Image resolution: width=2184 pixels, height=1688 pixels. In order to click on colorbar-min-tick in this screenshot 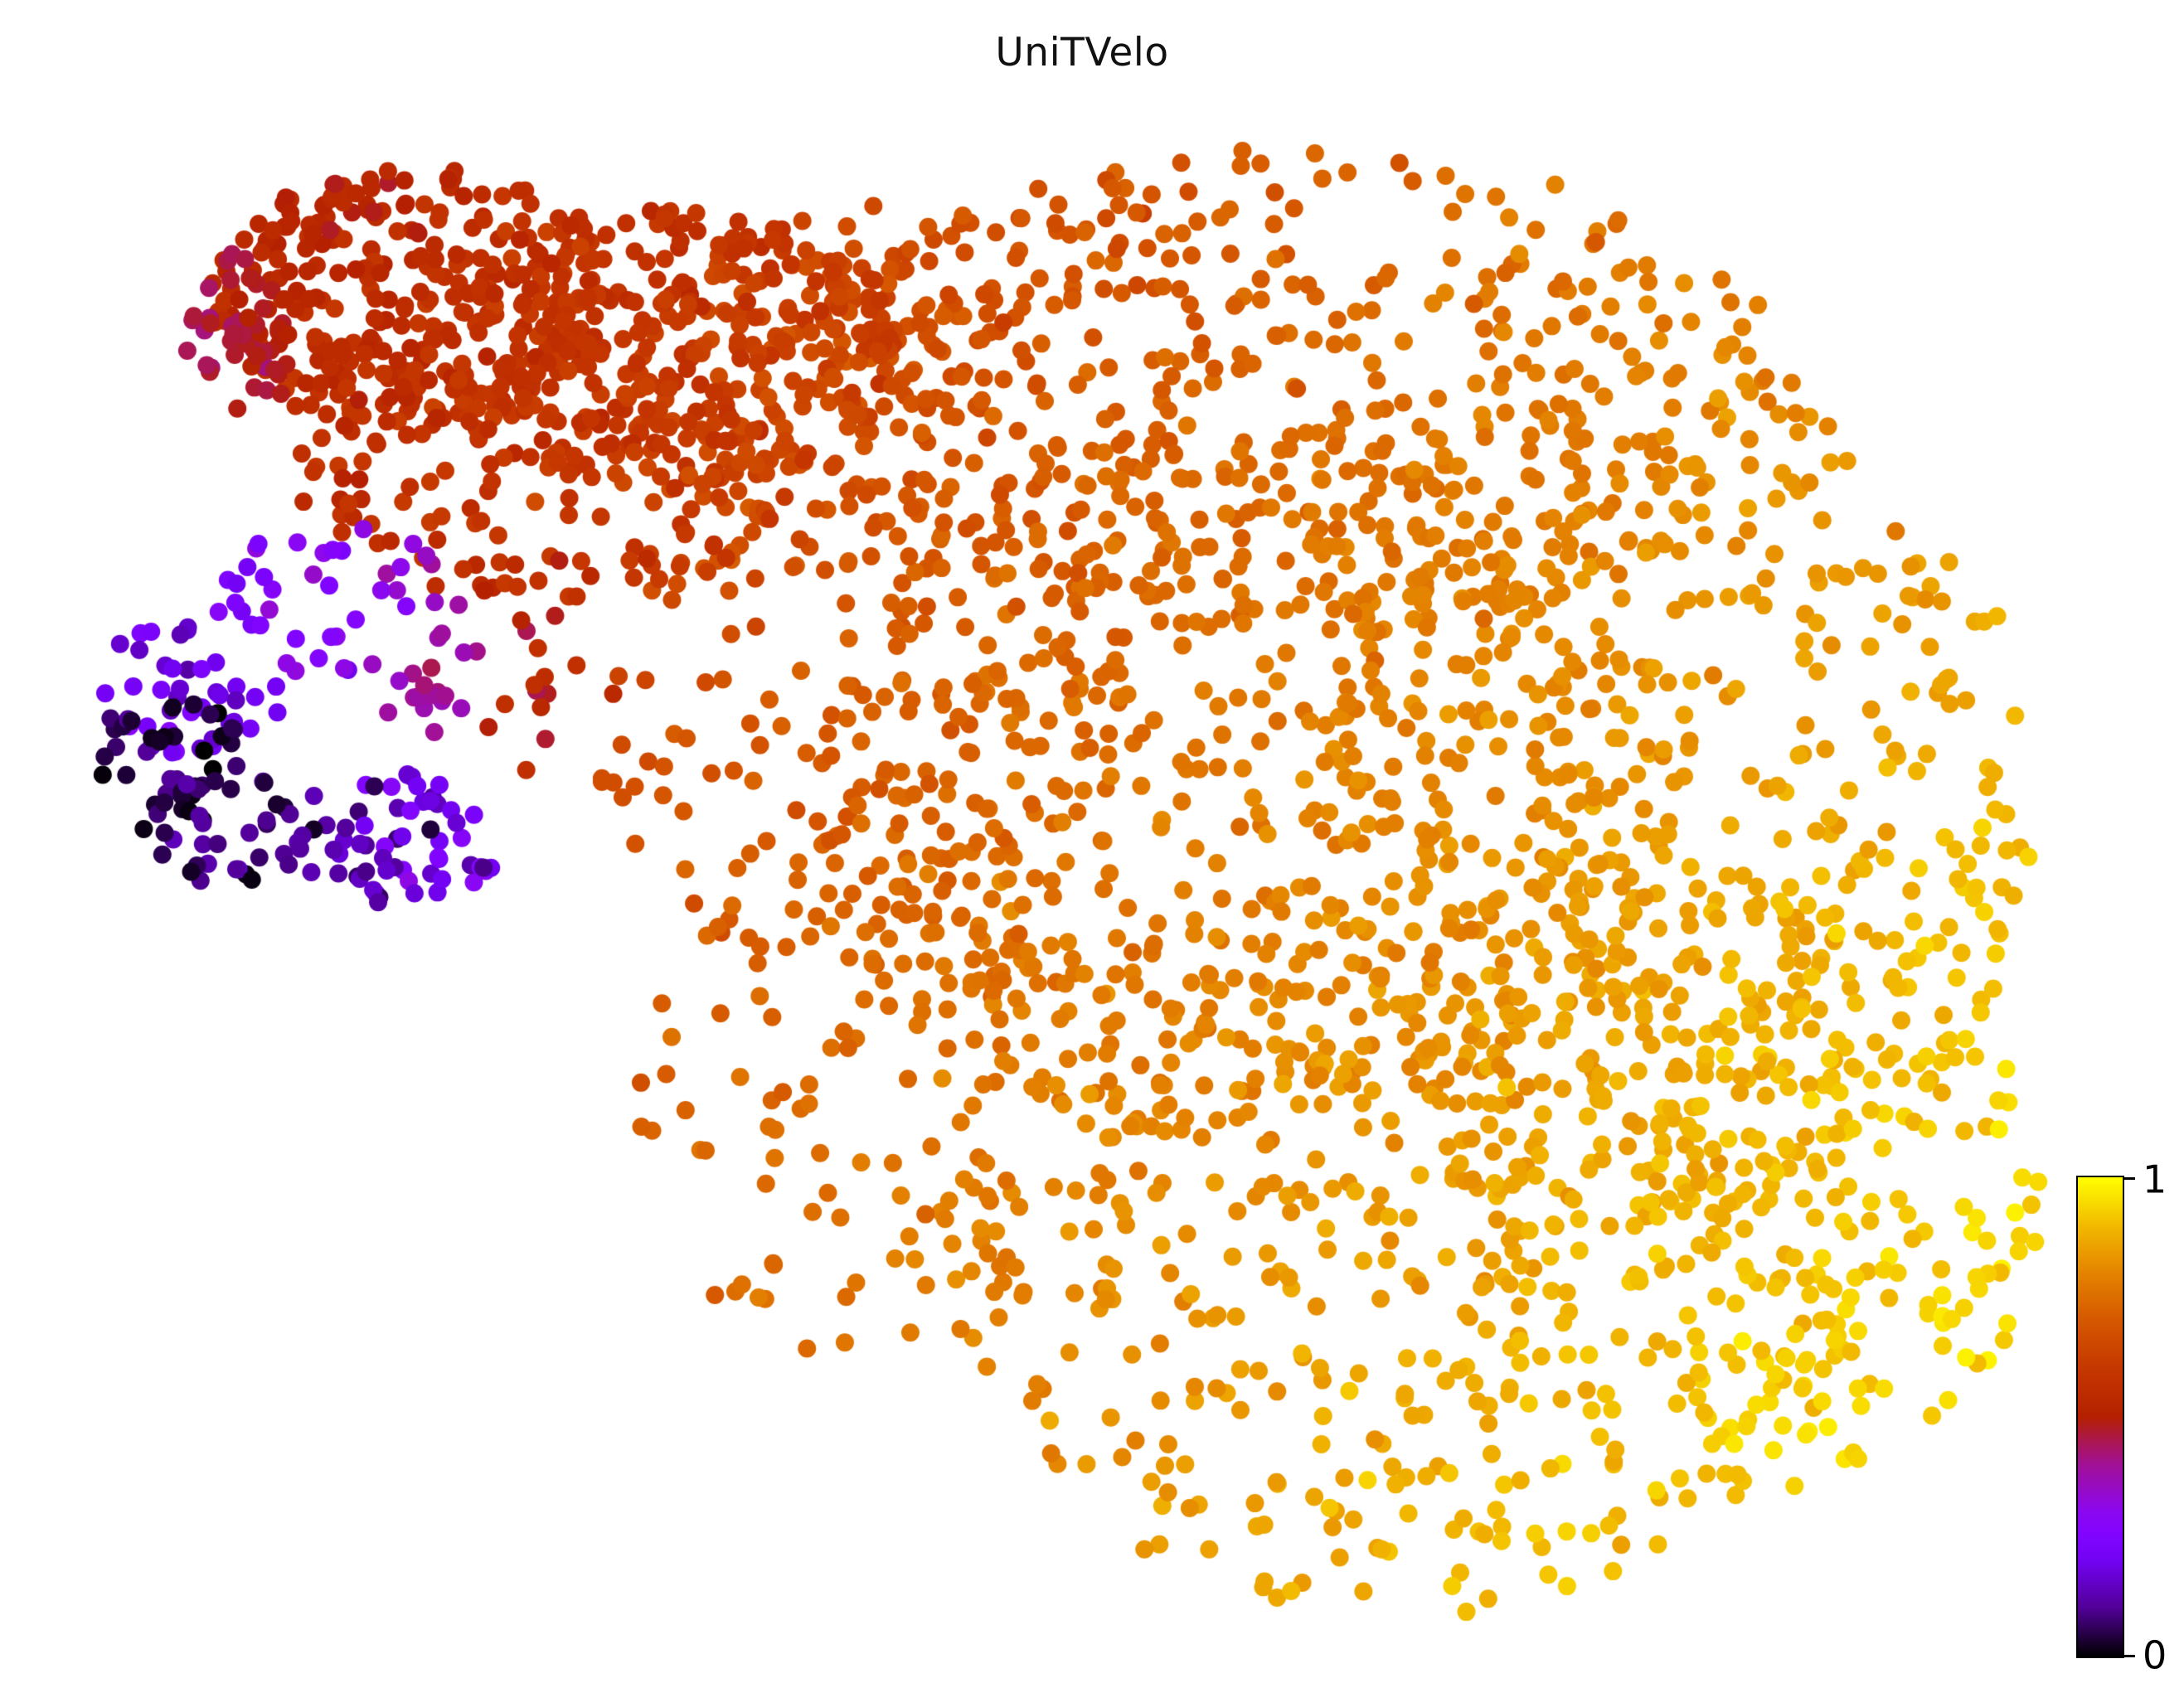, I will do `click(2129, 1656)`.